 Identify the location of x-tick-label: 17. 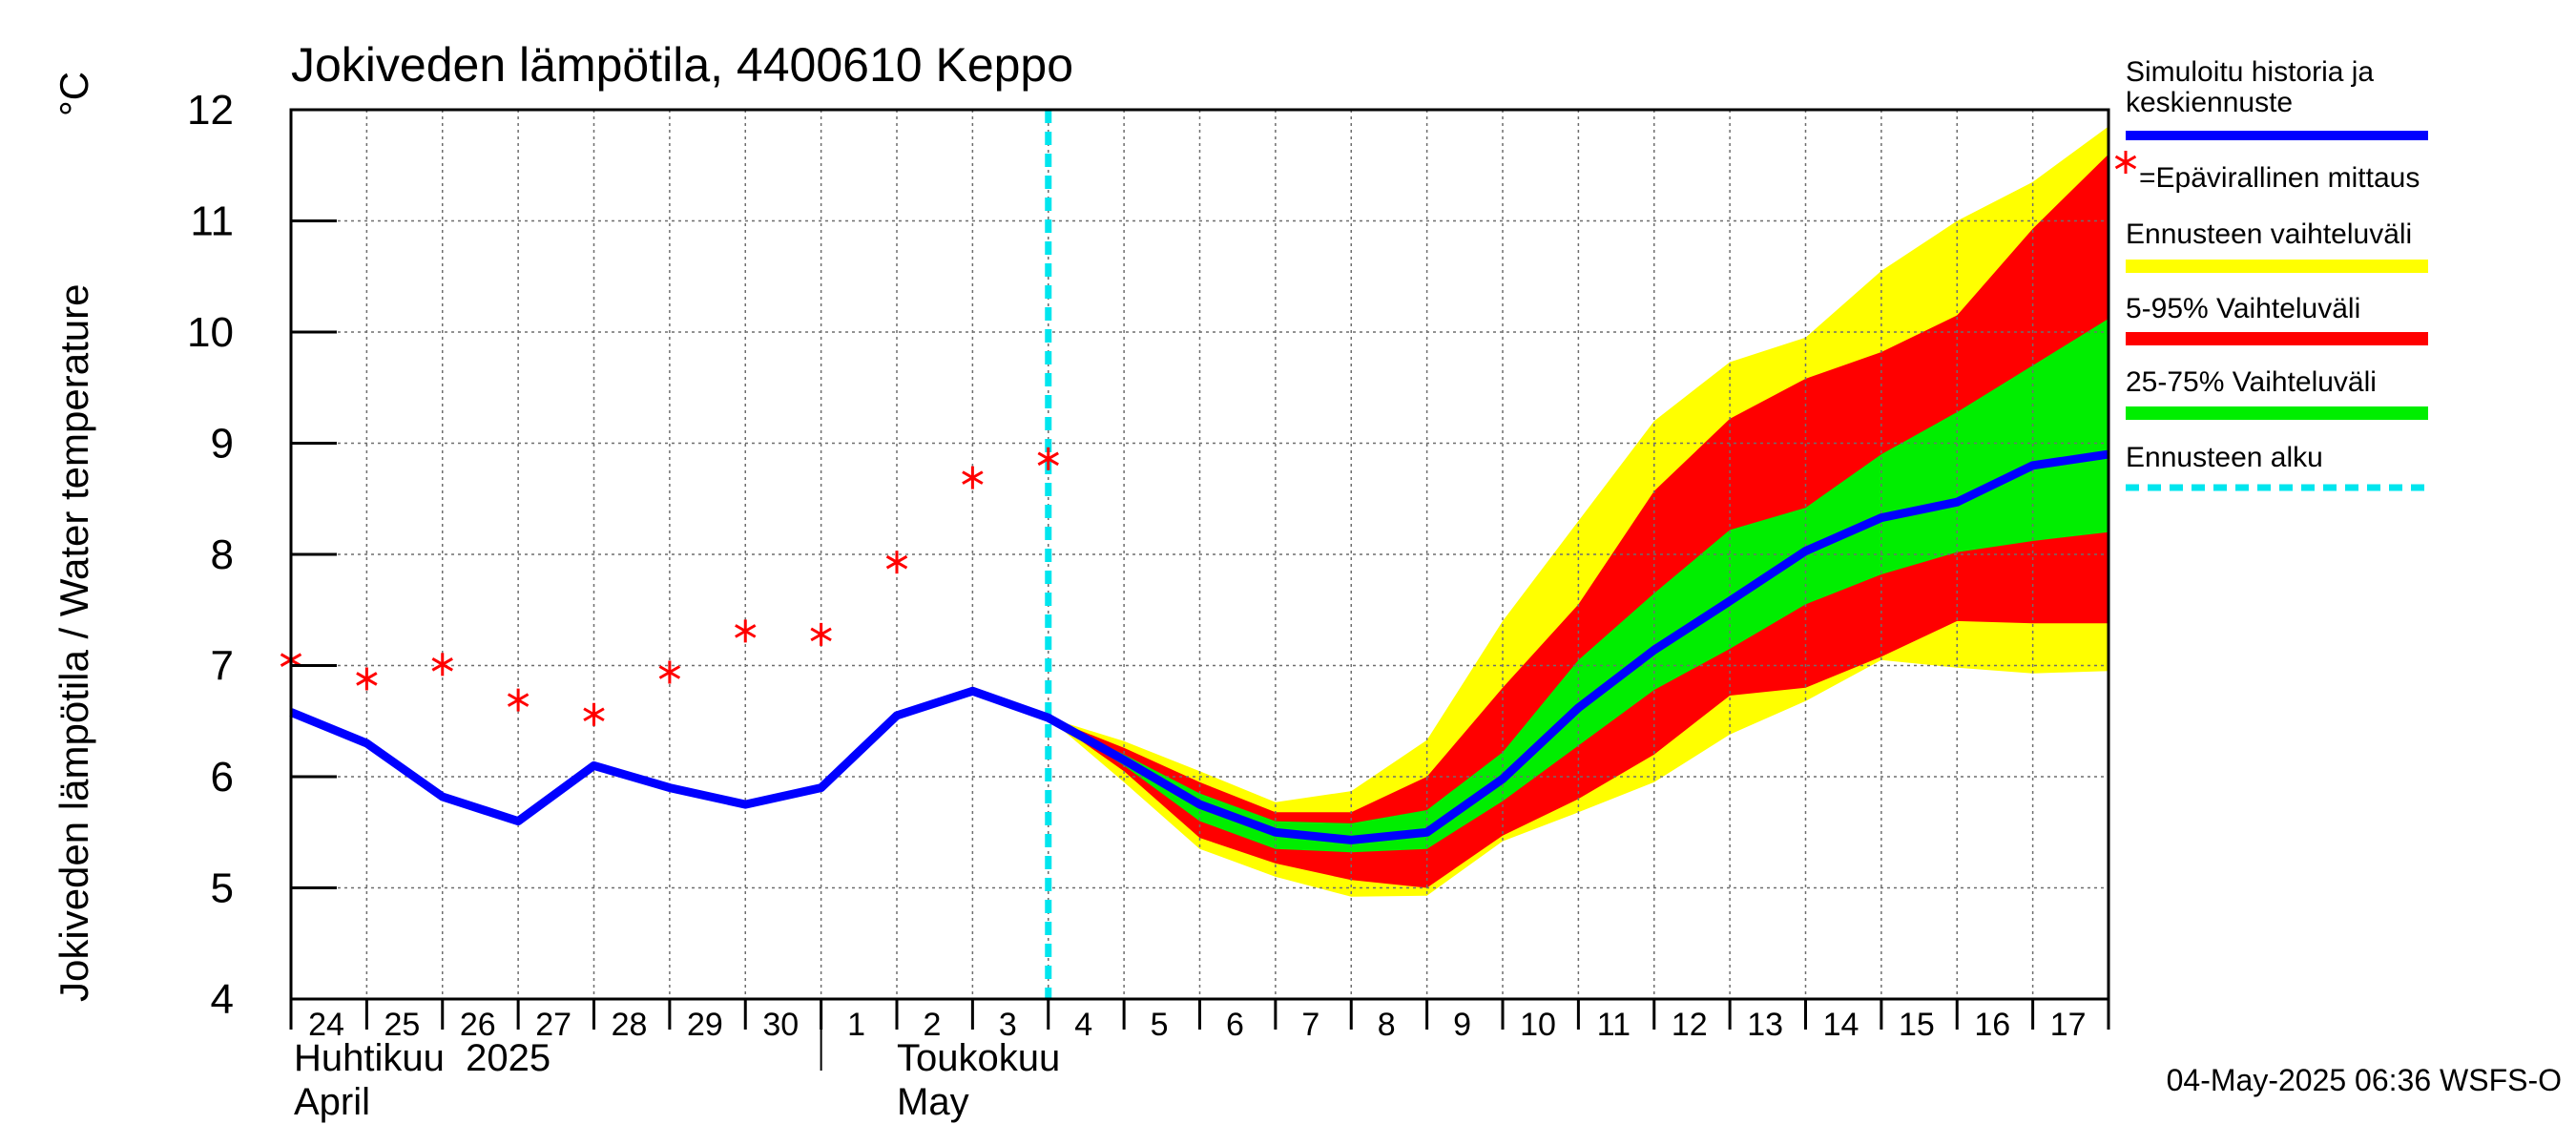
(2068, 1025).